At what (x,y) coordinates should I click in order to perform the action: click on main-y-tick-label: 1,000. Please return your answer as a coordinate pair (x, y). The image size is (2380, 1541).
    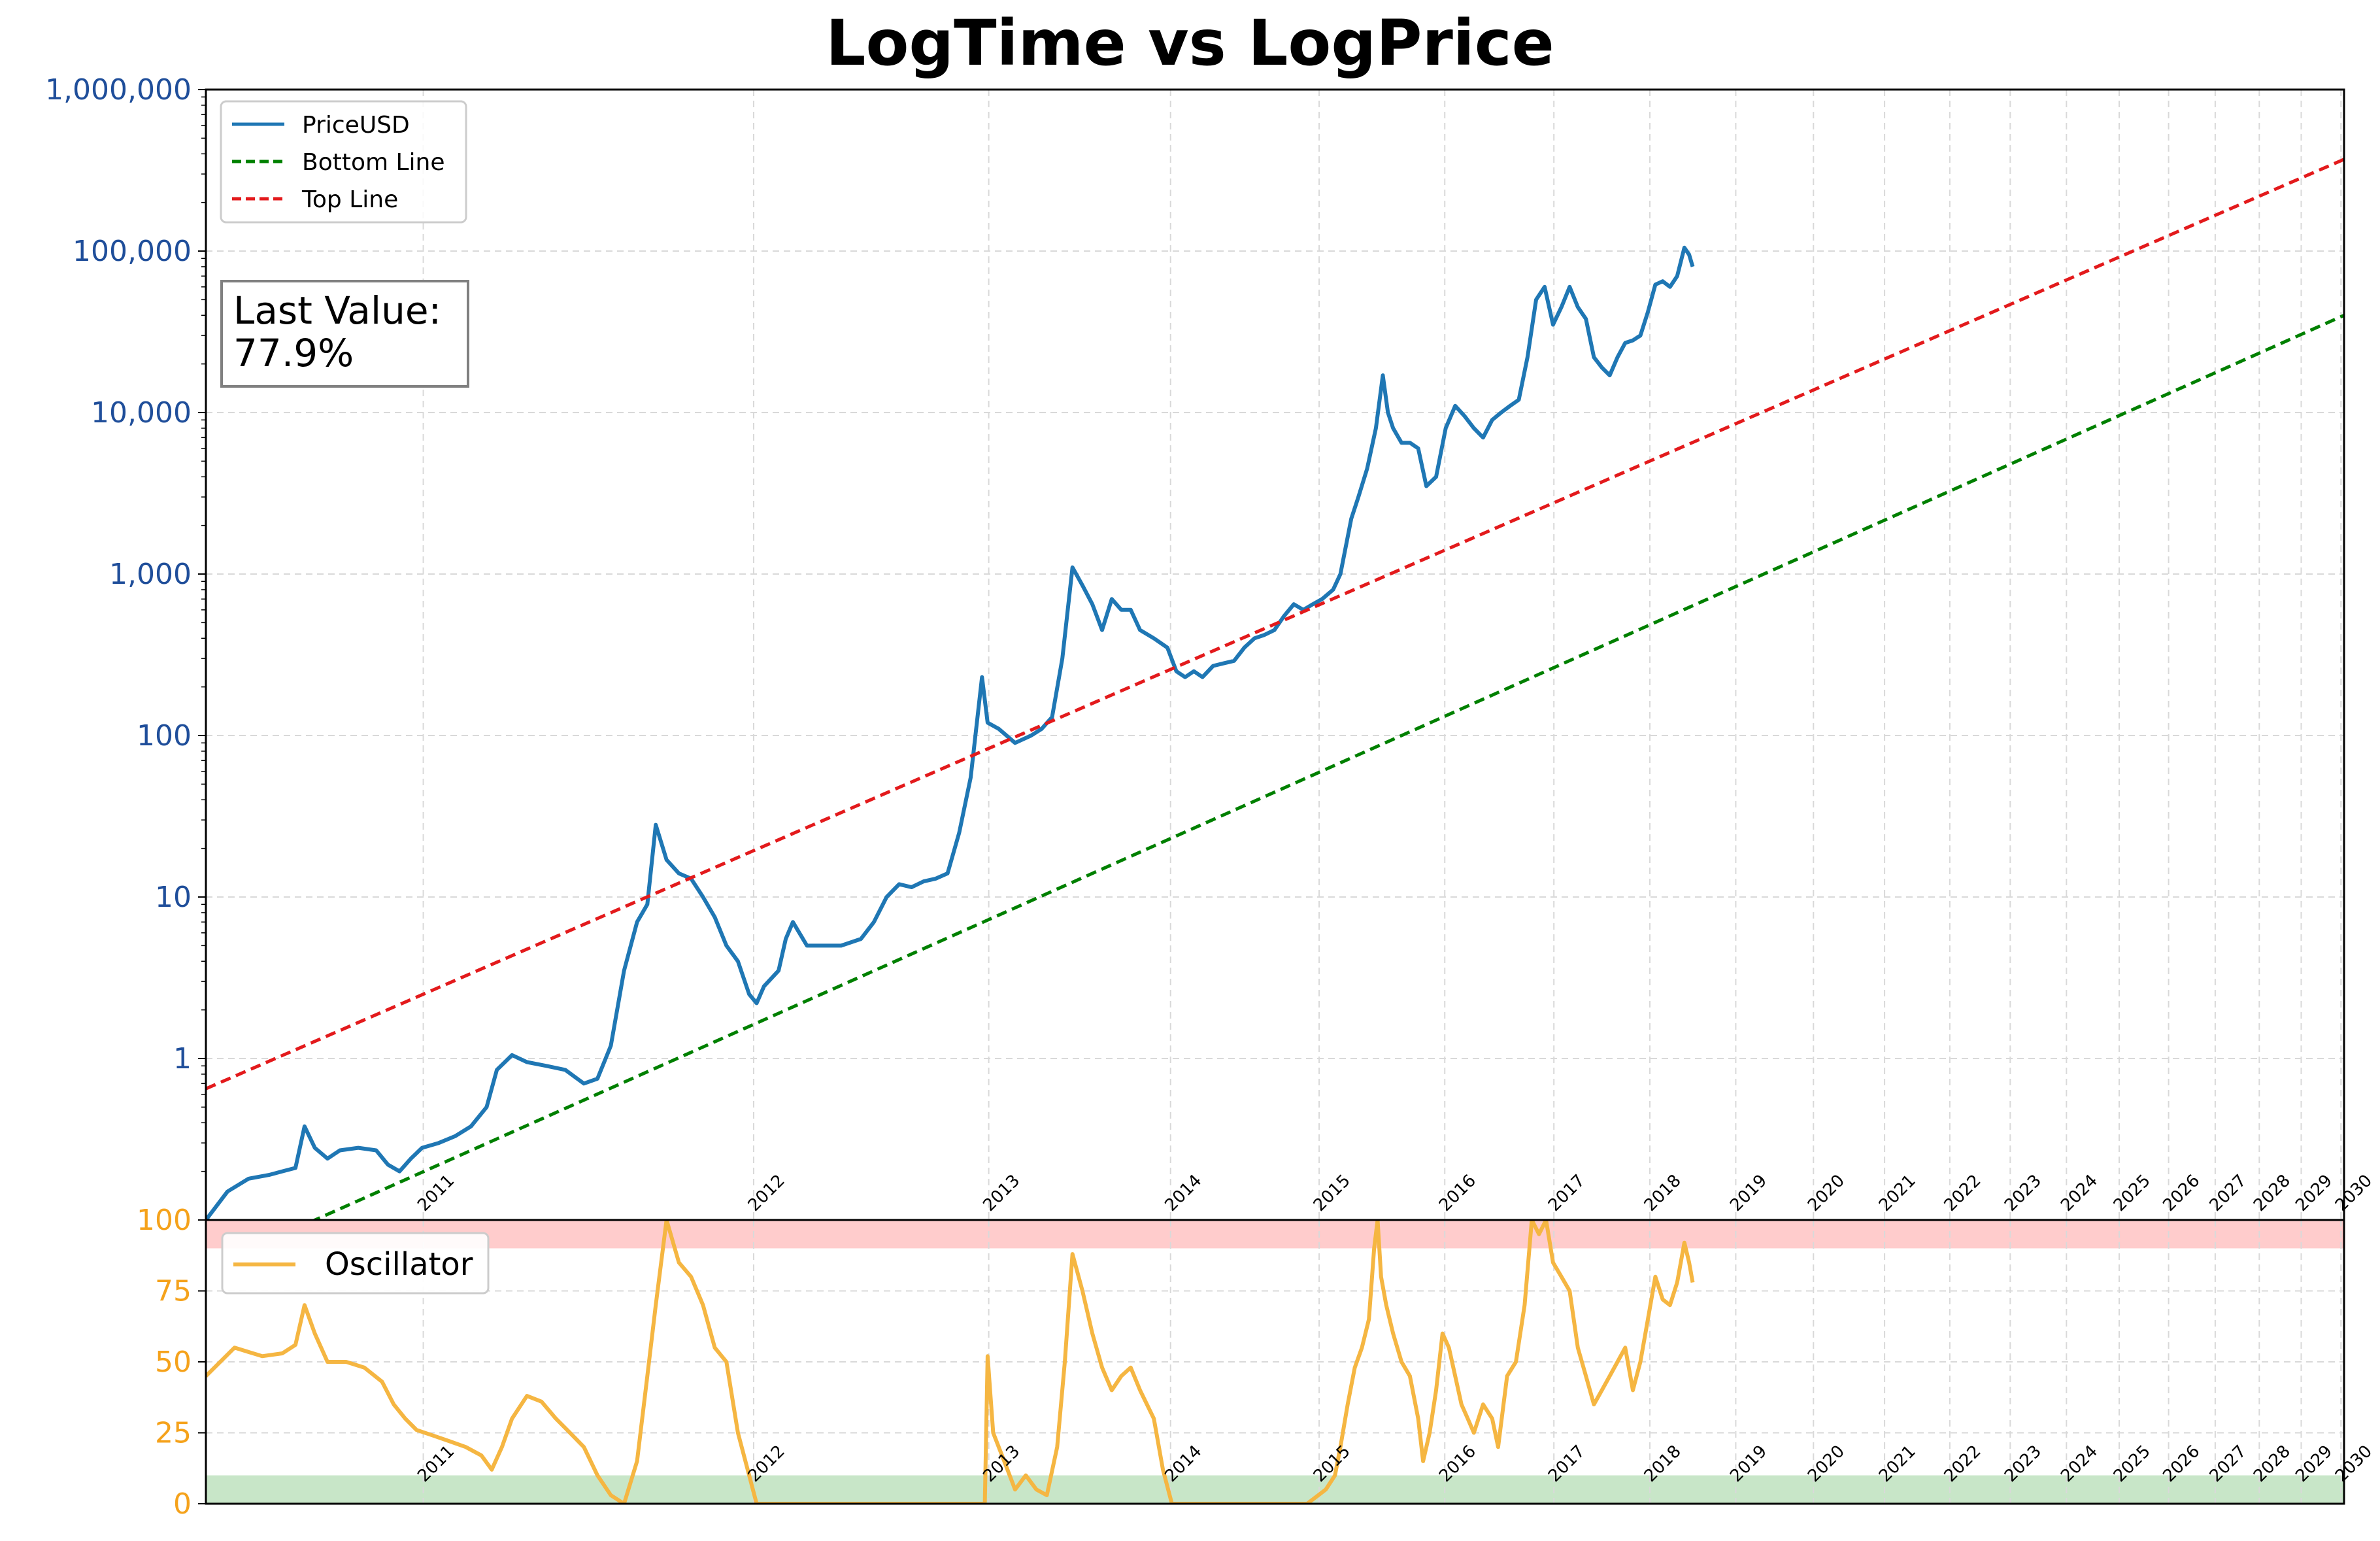
    Looking at the image, I should click on (150, 574).